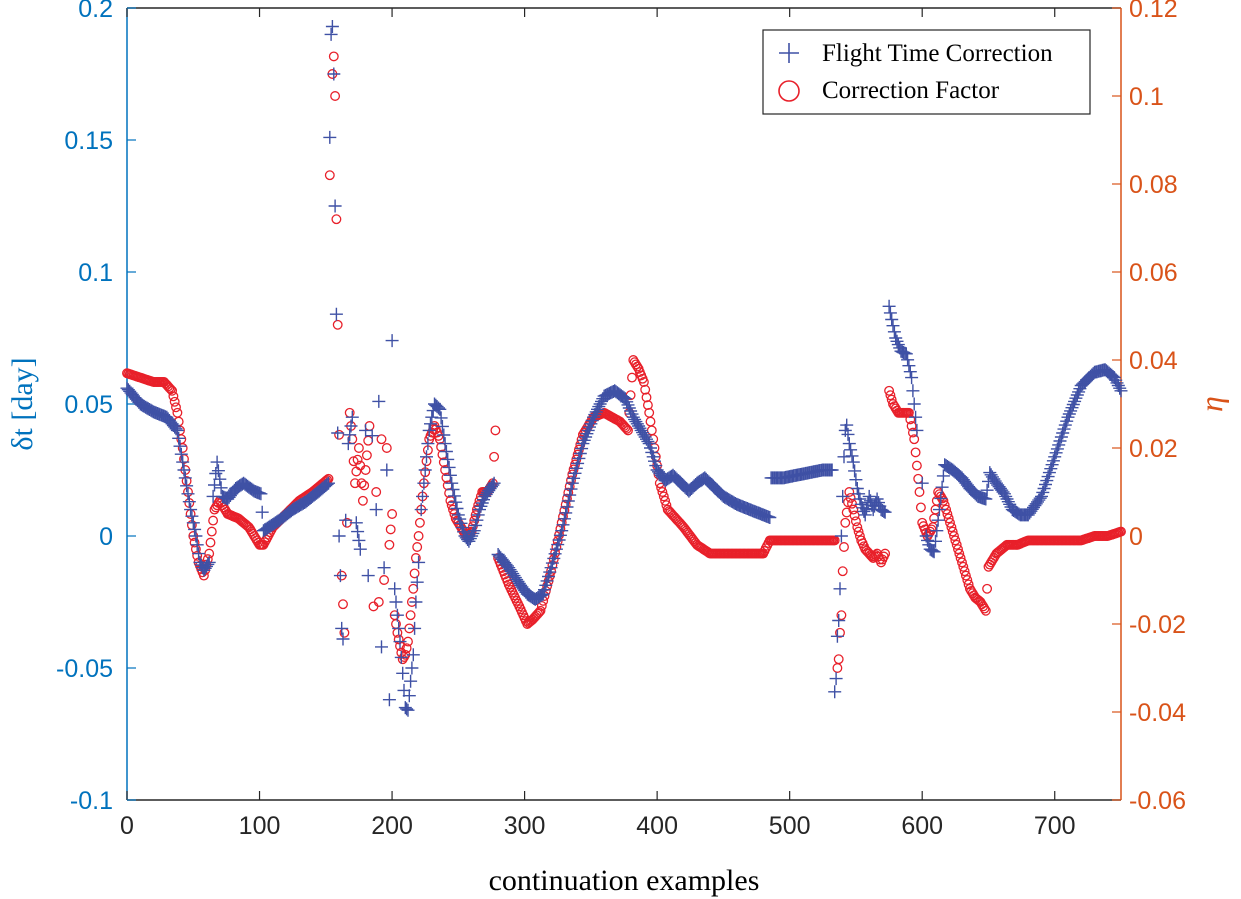 The height and width of the screenshot is (899, 1241). What do you see at coordinates (525, 826) in the screenshot?
I see `x-tick-label: 300` at bounding box center [525, 826].